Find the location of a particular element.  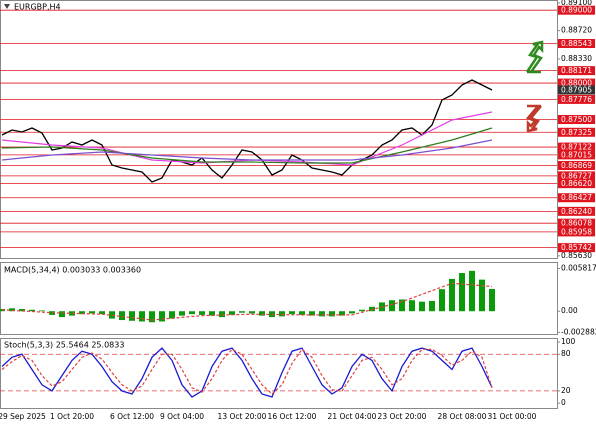

level-label: 0.87015 is located at coordinates (576, 154).